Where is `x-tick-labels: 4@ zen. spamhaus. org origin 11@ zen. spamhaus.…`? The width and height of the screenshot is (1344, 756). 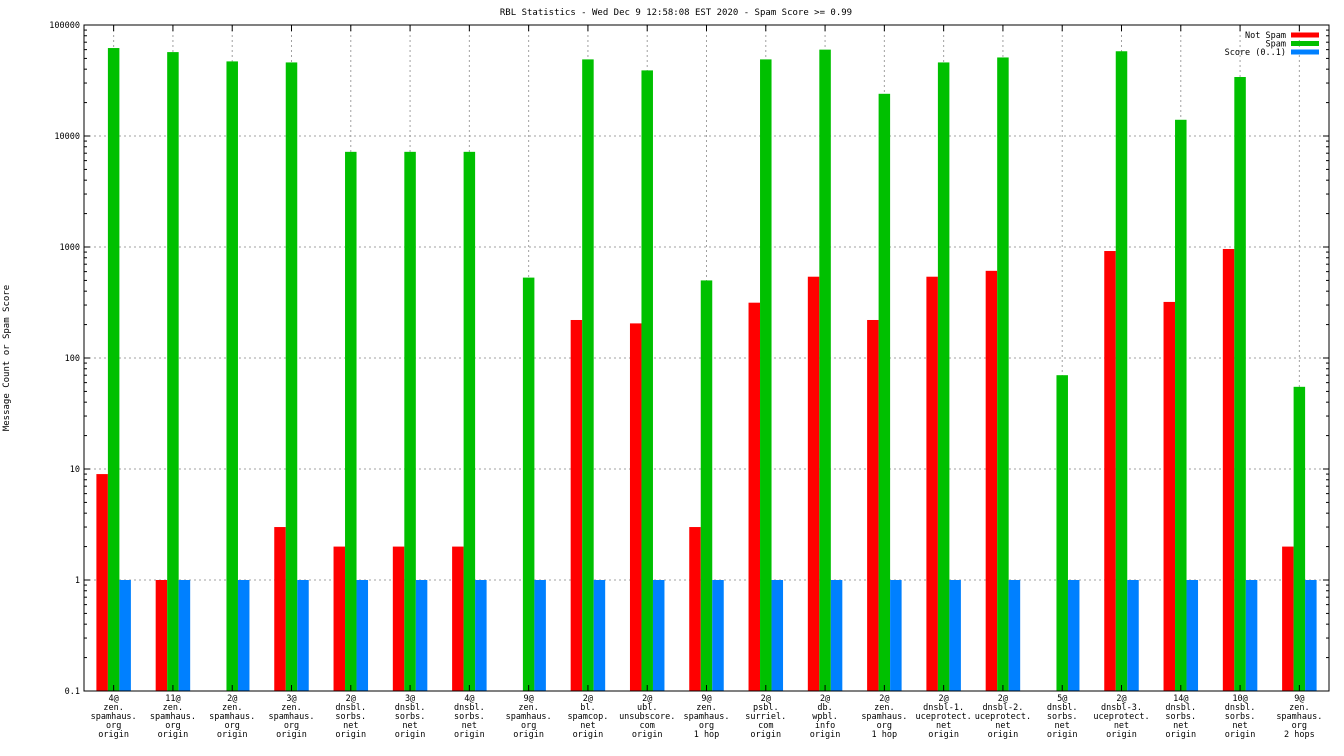
x-tick-labels: 4@ zen. spamhaus. org origin 11@ zen. spamhaus.… is located at coordinates (707, 717).